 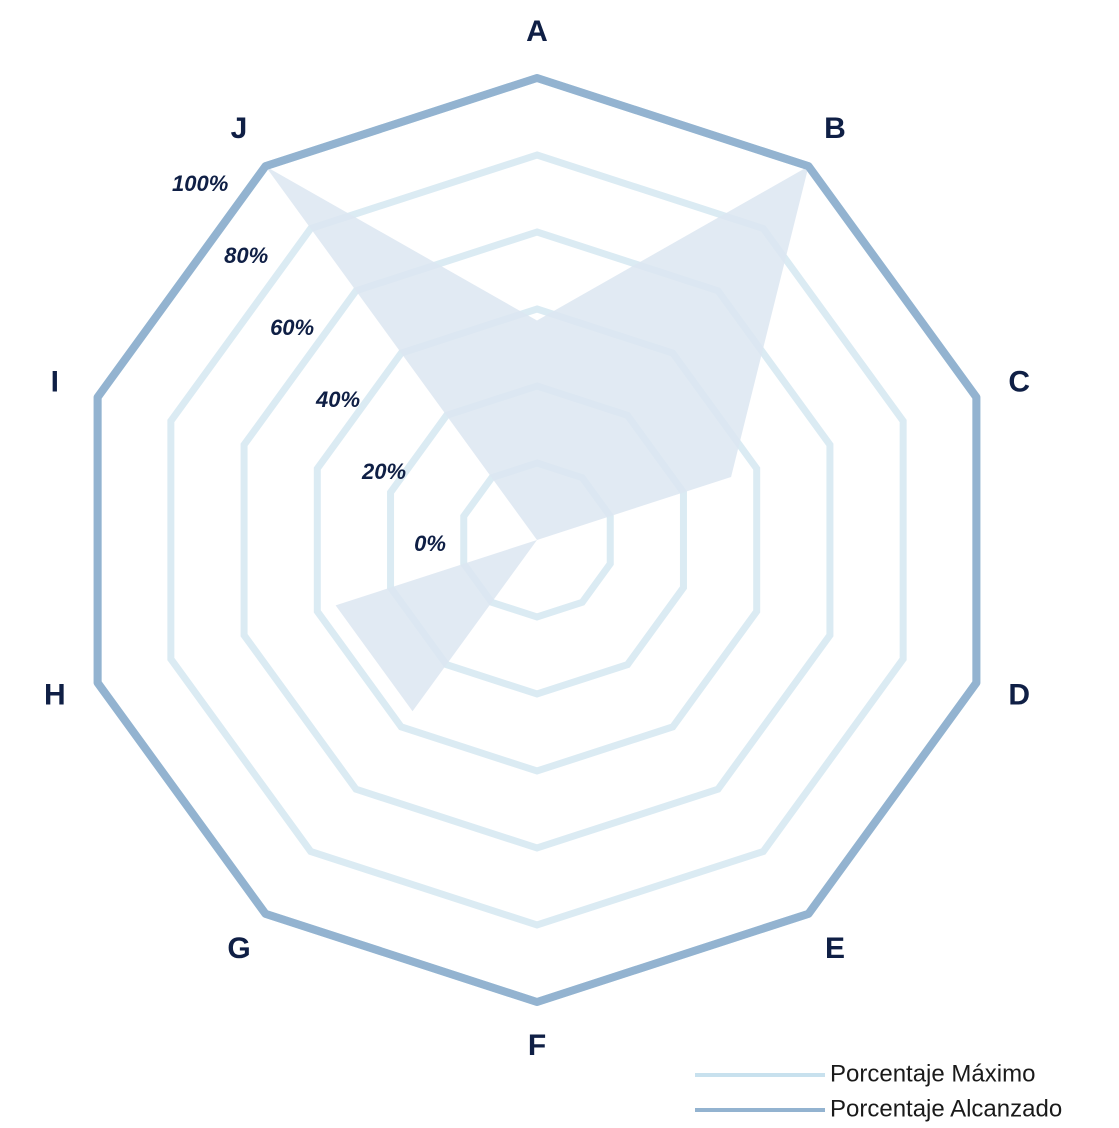 What do you see at coordinates (1019, 381) in the screenshot?
I see `category-label: C` at bounding box center [1019, 381].